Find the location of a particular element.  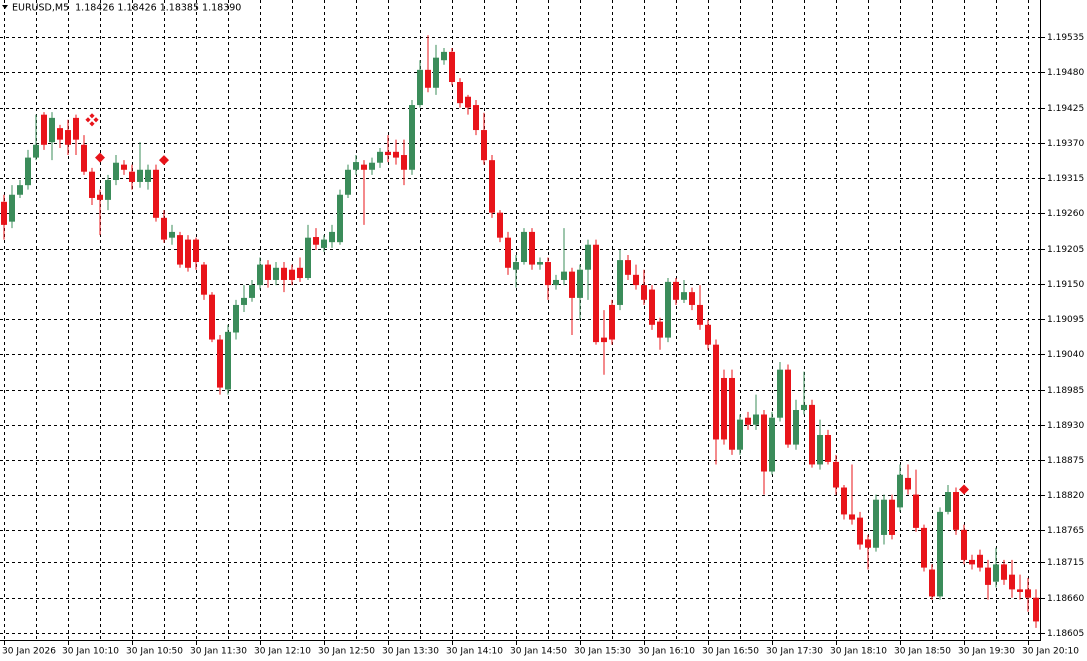

x-tick-label: 30 Jan 12:50 is located at coordinates (346, 652).